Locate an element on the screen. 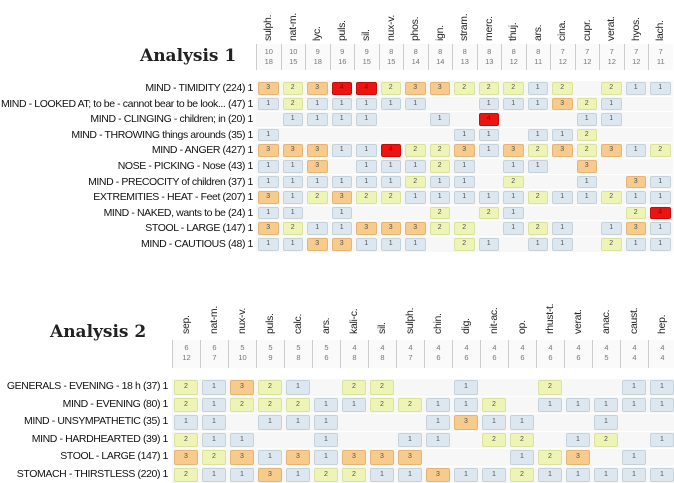  remedy-column-header: thuj. is located at coordinates (513, 32).